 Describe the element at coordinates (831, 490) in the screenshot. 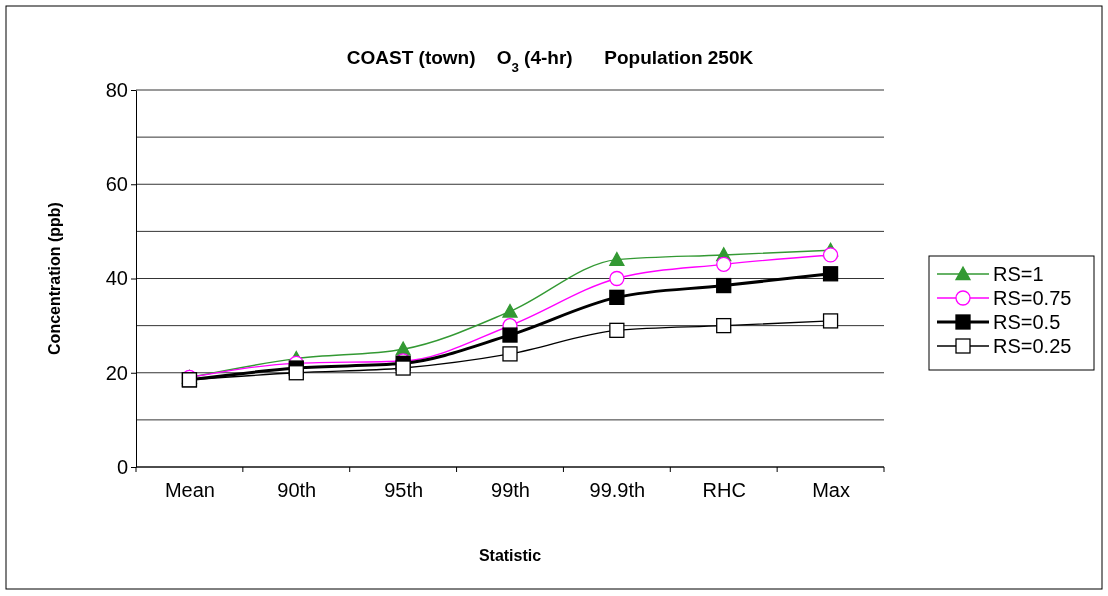

I see `x-tick-label: Max` at that location.